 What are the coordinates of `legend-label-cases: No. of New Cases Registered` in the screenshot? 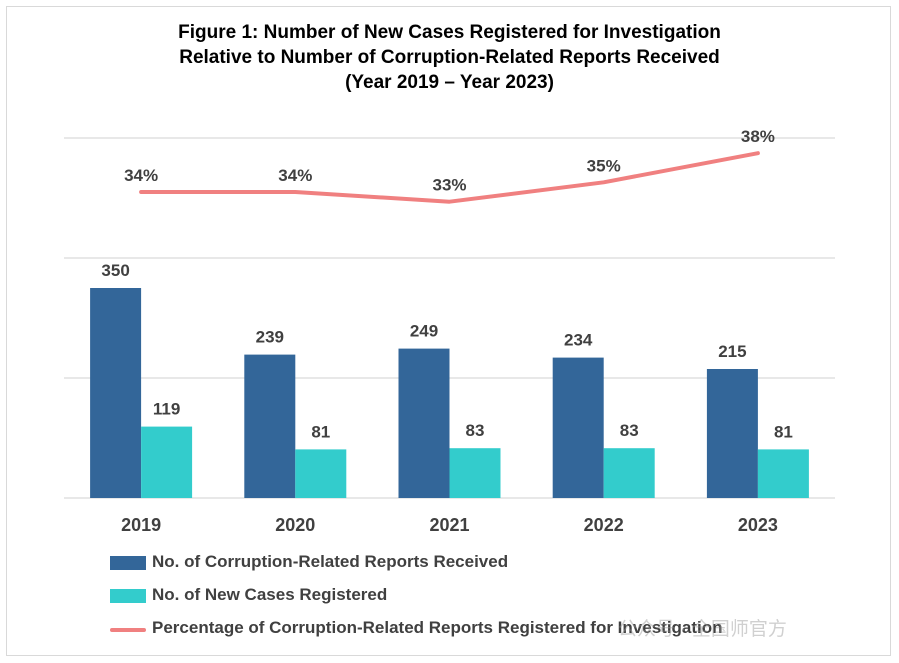 It's located at (270, 594).